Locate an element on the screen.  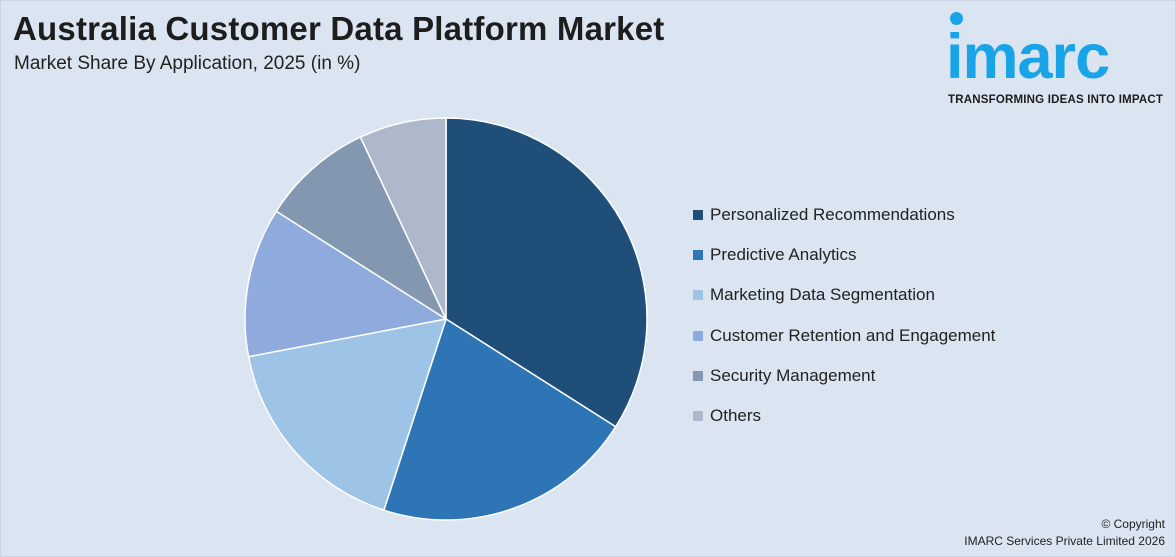
imarc-logo: imarc TRANSFORMING IDEAS INTO IMPACT is located at coordinates (1058, 60).